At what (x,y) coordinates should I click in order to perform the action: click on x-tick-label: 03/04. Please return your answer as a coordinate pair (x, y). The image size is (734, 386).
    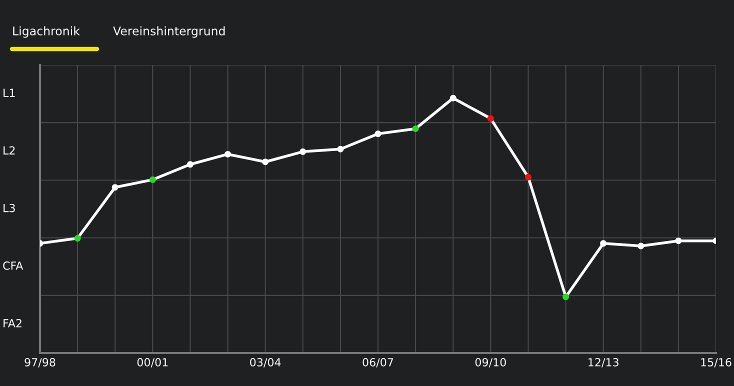
    Looking at the image, I should click on (265, 363).